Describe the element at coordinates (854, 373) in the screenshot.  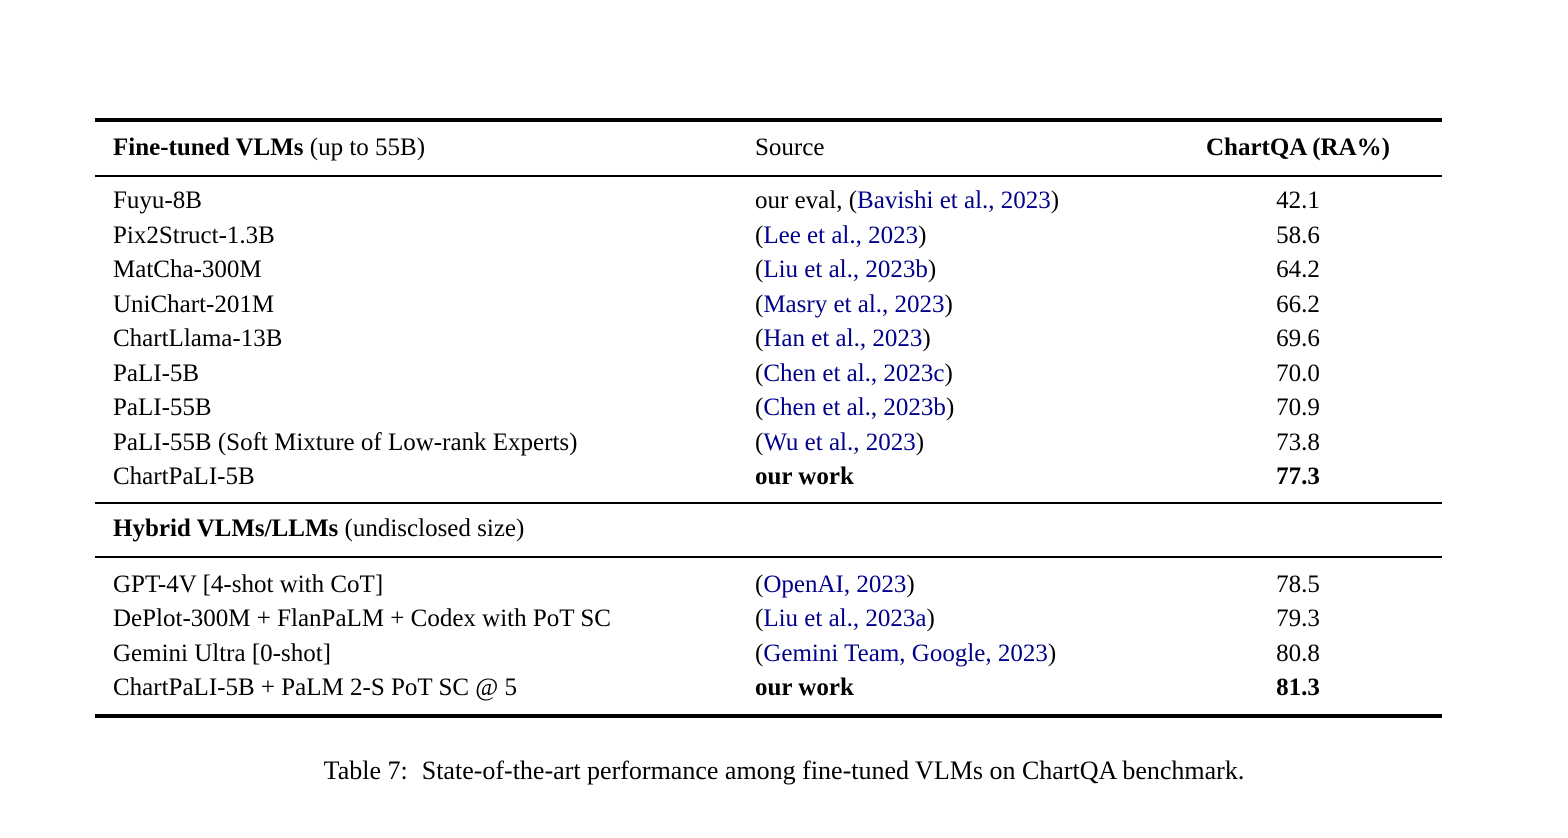
I see `citation-link: Chen et al., 2023c` at that location.